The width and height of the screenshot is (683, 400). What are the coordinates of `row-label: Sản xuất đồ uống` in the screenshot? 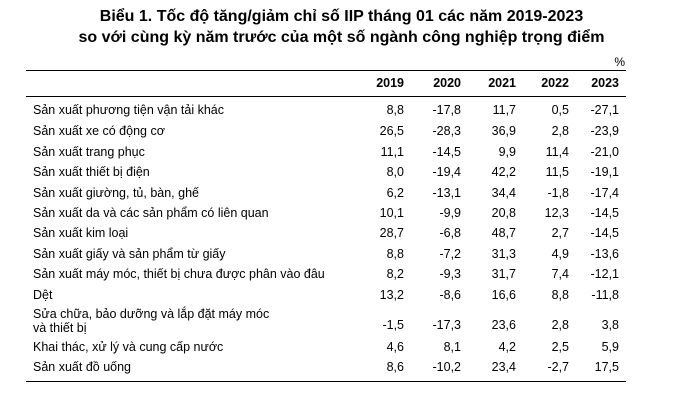 It's located at (82, 367).